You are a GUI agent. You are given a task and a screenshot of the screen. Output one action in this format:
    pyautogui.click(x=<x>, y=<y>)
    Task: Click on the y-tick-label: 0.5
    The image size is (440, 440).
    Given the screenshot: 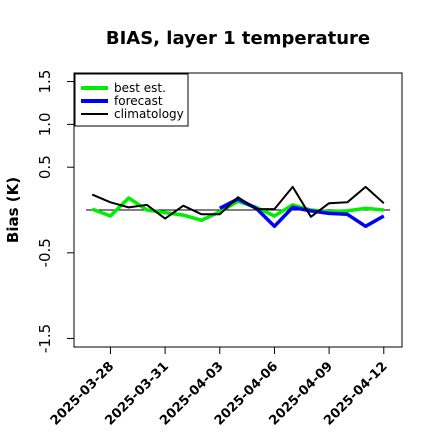 What is the action you would take?
    pyautogui.click(x=45, y=167)
    